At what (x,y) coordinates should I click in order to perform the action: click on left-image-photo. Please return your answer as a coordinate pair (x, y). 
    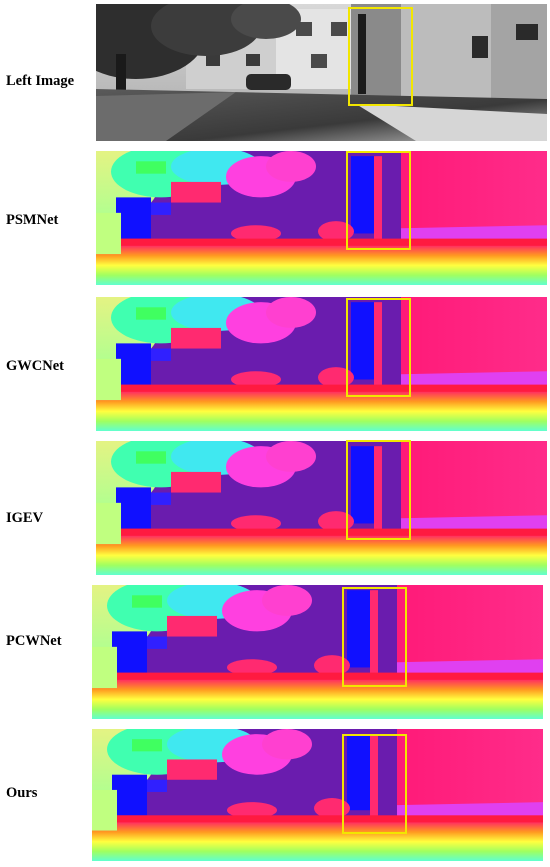
    Looking at the image, I should click on (321, 72).